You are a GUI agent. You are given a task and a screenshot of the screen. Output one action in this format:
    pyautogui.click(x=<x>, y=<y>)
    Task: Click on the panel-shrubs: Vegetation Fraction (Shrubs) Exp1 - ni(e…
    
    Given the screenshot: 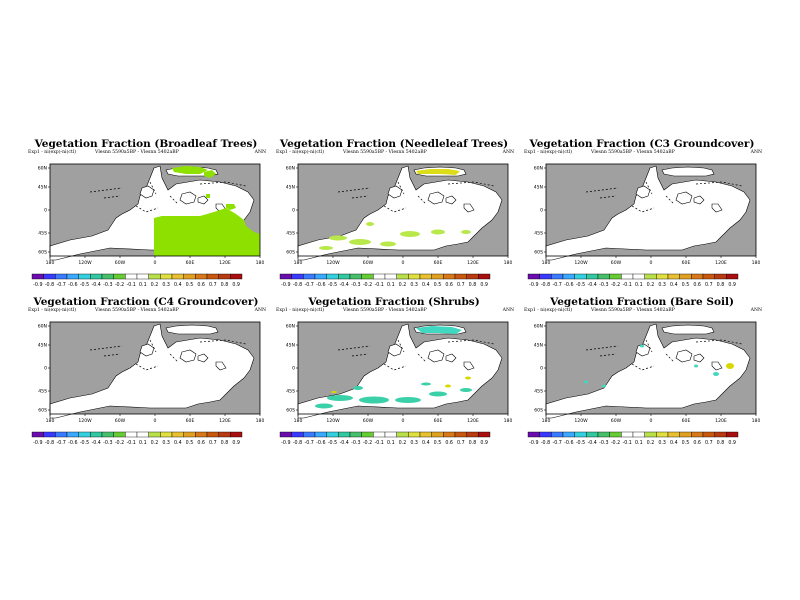 What is the action you would take?
    pyautogui.click(x=394, y=376)
    